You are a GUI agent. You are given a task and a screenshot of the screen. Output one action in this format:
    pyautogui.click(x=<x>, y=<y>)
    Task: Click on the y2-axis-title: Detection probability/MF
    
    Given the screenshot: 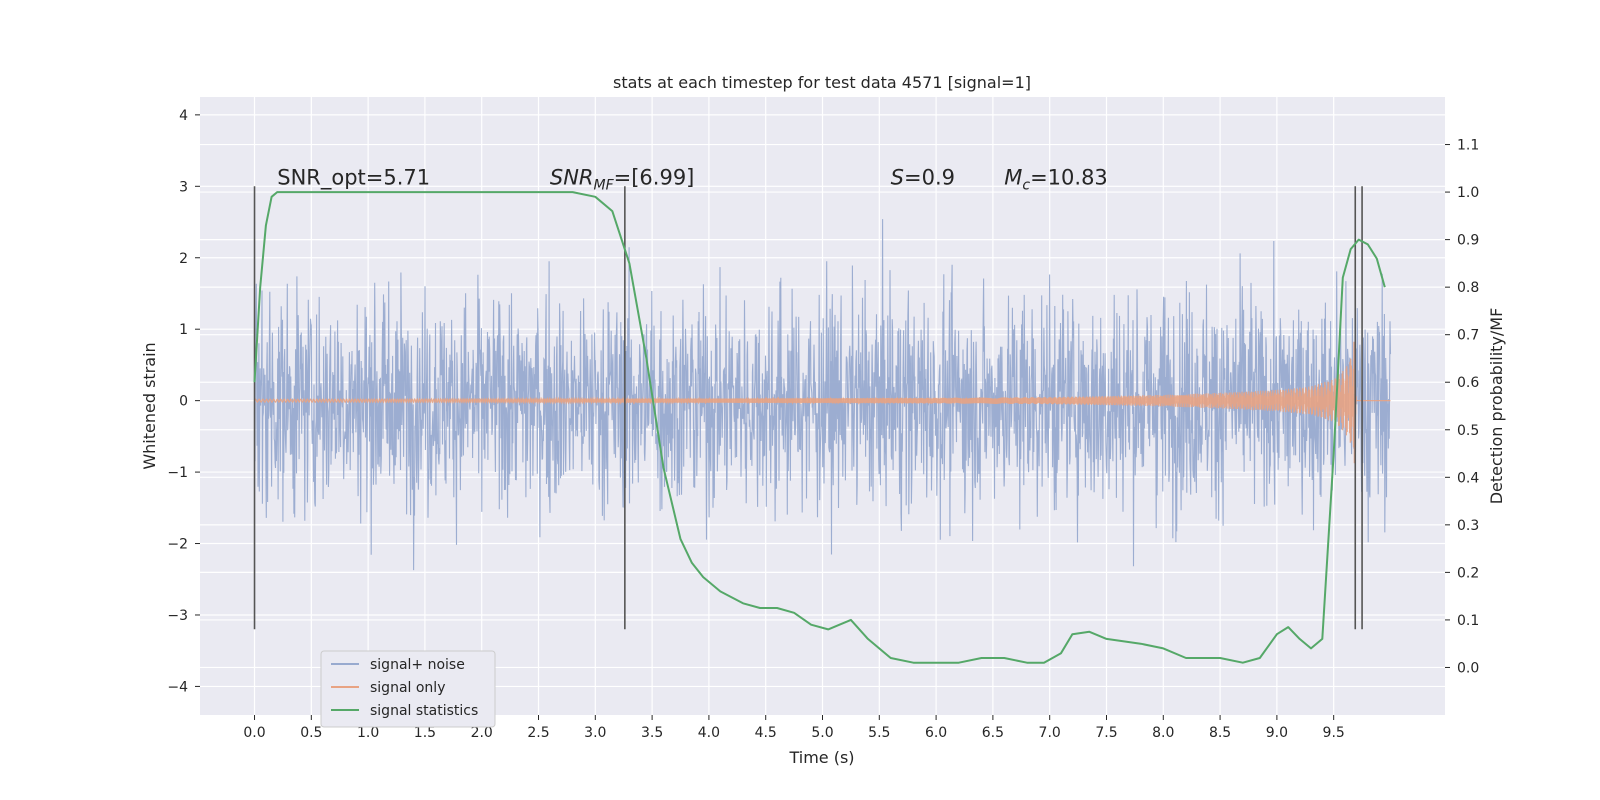 What is the action you would take?
    pyautogui.click(x=1496, y=406)
    